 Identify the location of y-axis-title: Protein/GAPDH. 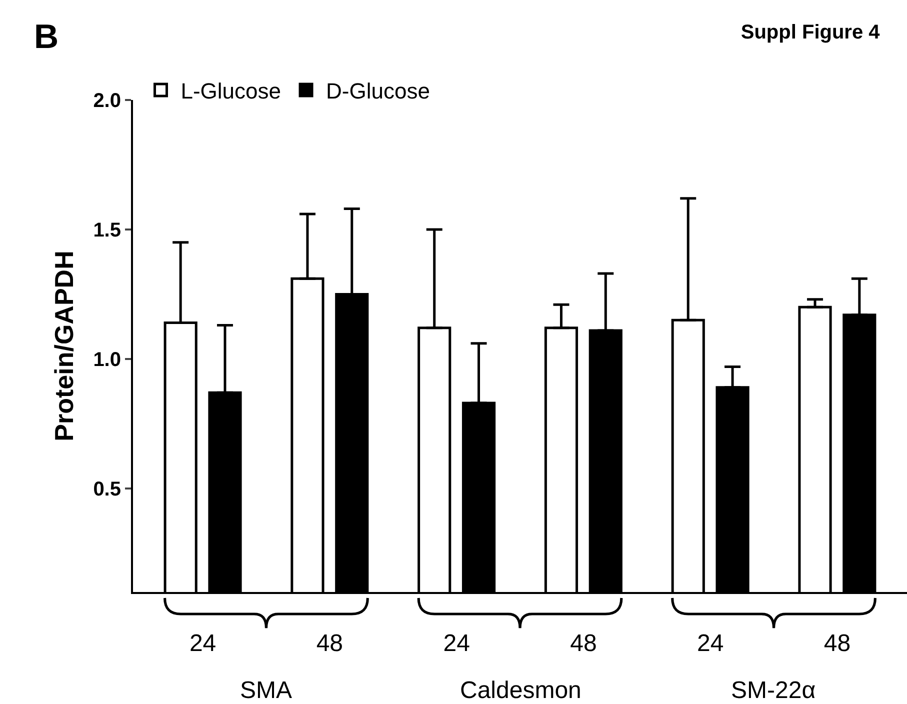
(64, 346).